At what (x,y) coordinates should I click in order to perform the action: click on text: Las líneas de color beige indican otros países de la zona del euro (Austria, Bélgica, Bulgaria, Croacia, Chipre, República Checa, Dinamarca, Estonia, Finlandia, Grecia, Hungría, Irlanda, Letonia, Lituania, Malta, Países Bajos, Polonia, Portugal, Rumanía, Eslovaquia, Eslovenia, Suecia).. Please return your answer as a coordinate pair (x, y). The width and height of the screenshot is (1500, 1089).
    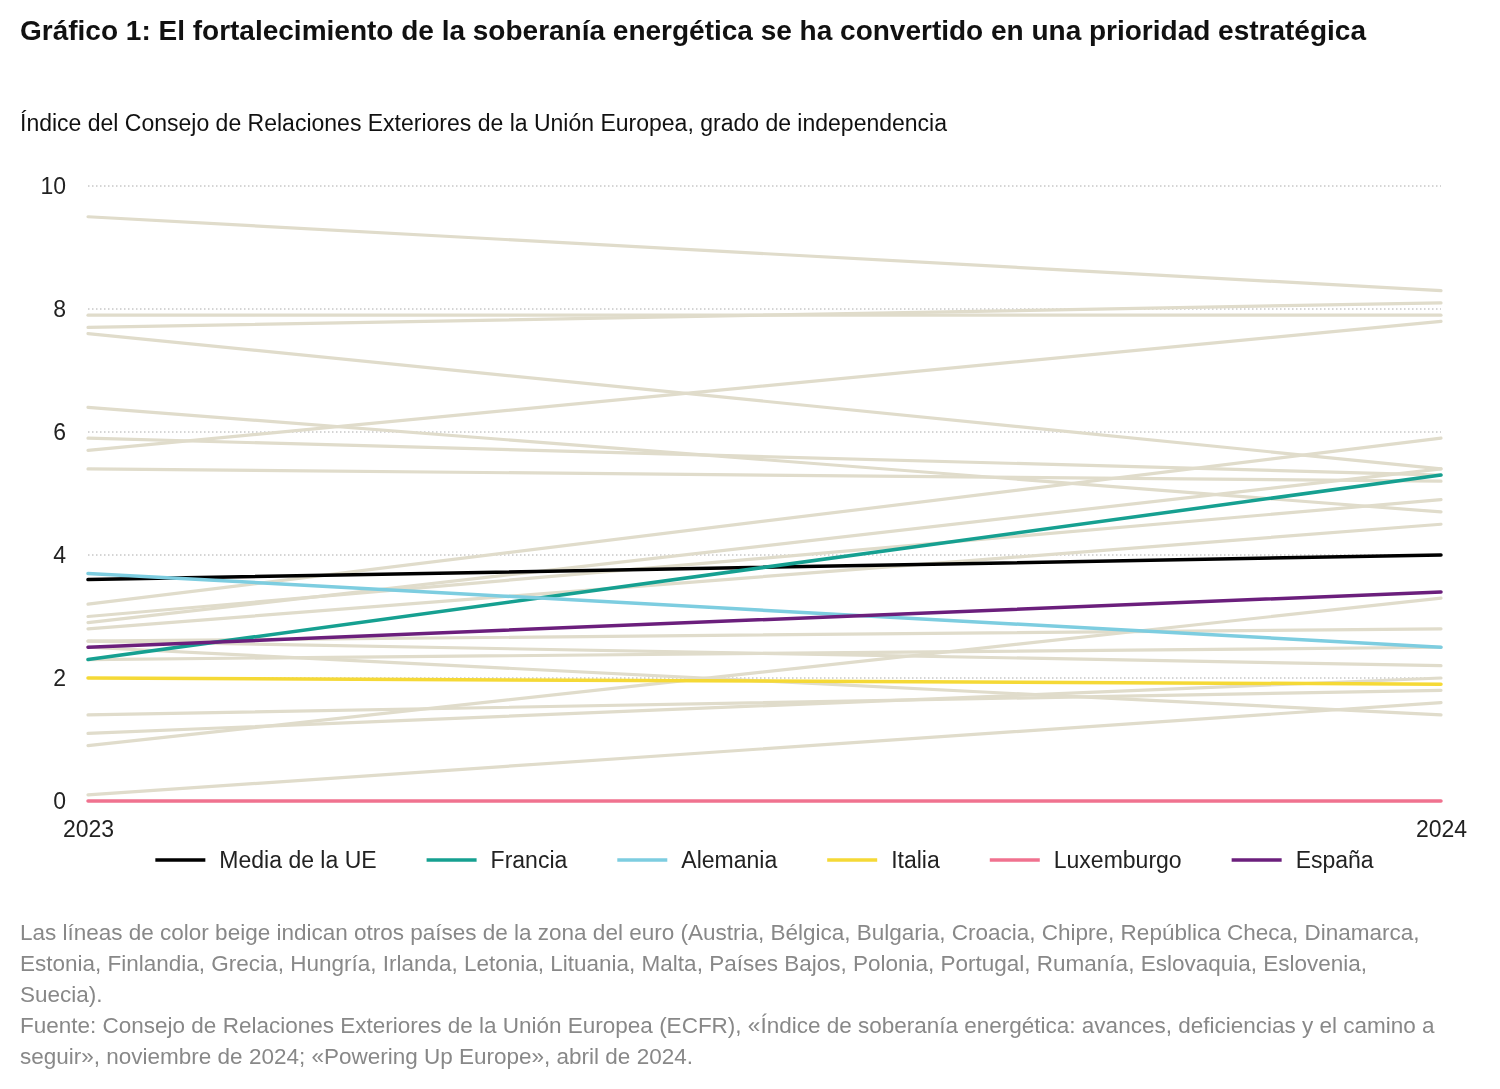
    Looking at the image, I should click on (720, 964).